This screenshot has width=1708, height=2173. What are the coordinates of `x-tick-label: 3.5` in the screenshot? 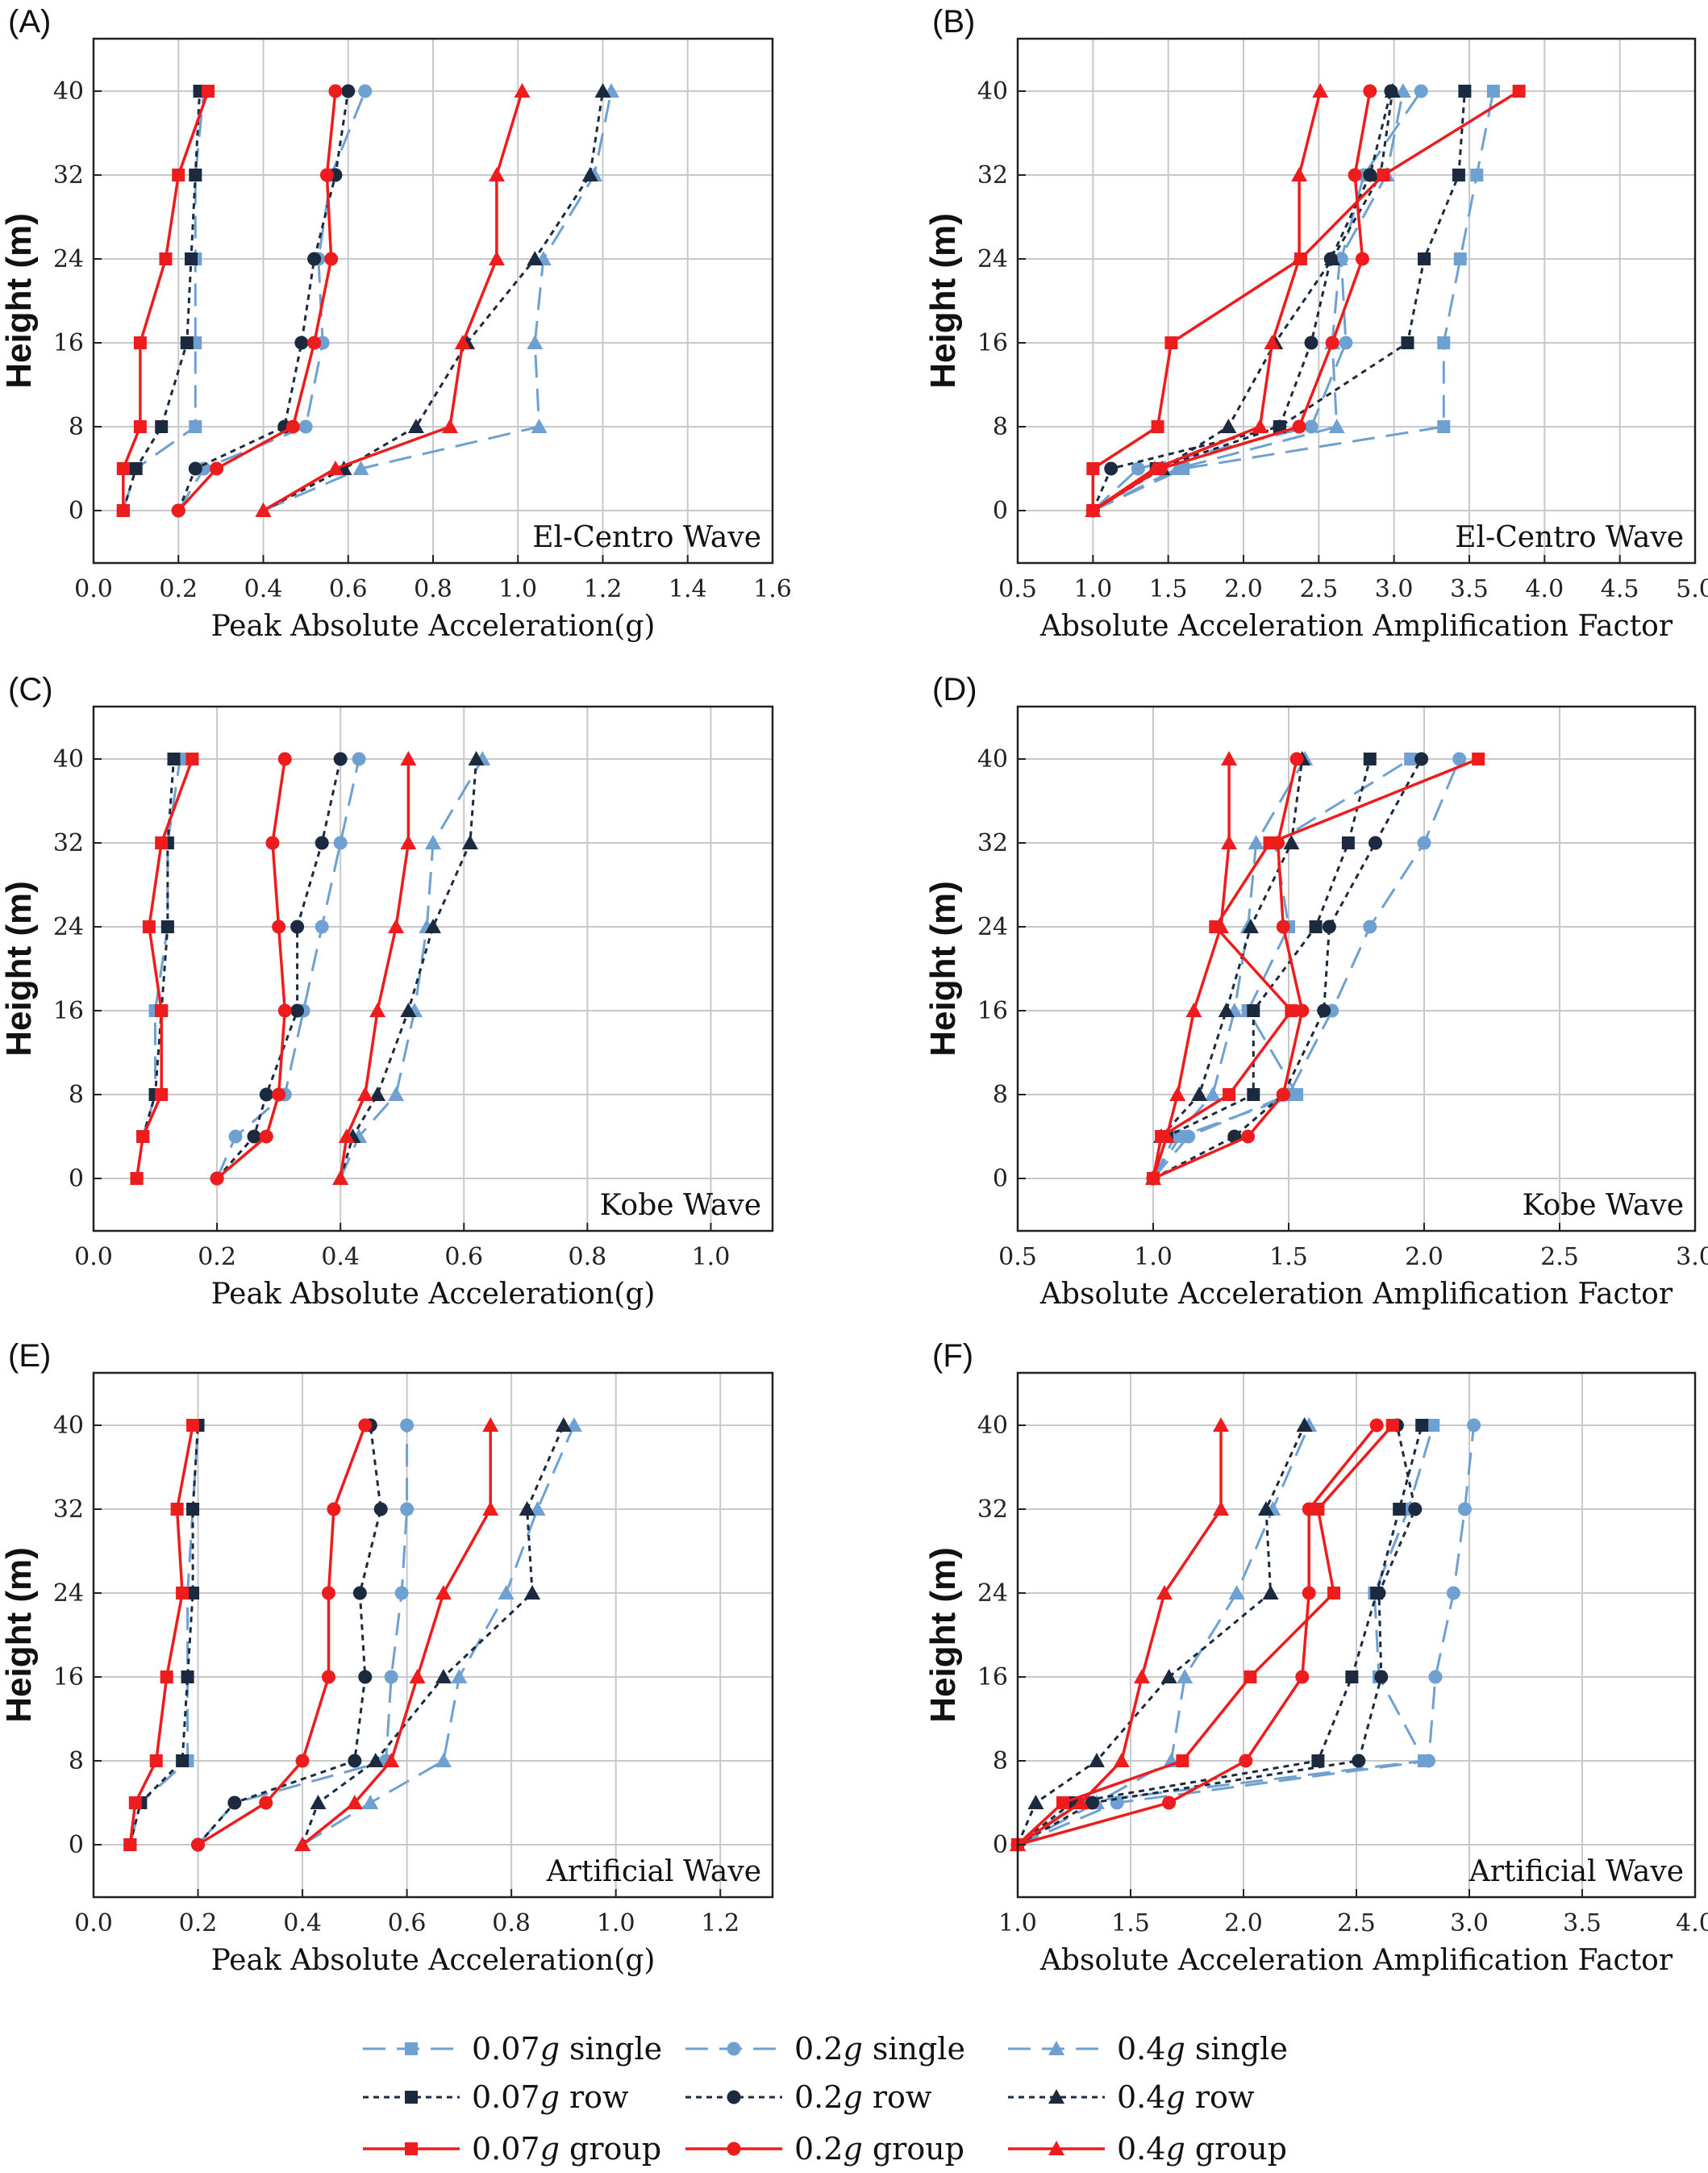 It's located at (1469, 589).